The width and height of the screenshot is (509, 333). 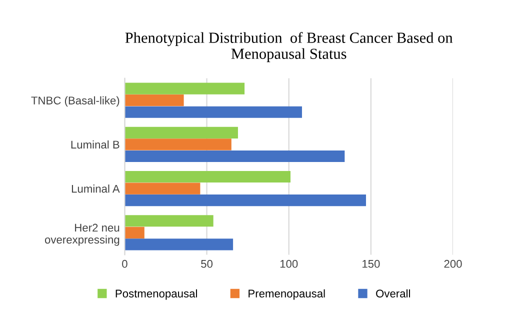 What do you see at coordinates (453, 264) in the screenshot?
I see `x-tick-label: 200` at bounding box center [453, 264].